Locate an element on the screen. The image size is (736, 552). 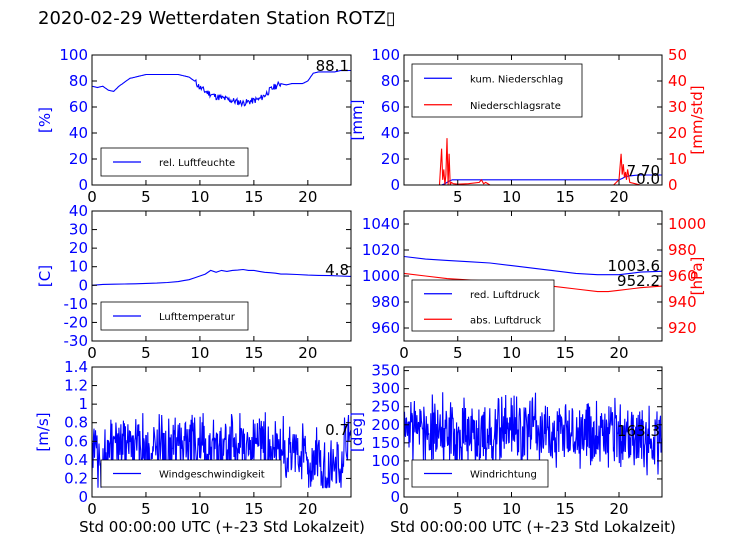
legend-label: rel. Luftfeuchte is located at coordinates (197, 163).